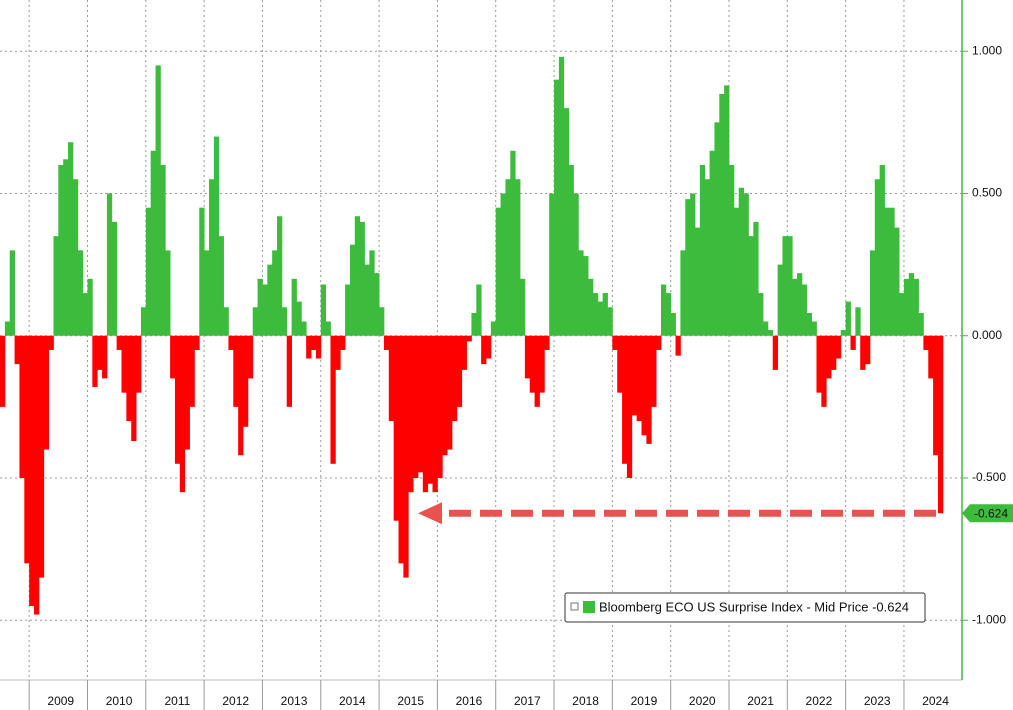 The height and width of the screenshot is (710, 1013). Describe the element at coordinates (877, 701) in the screenshot. I see `x-tick-label: 2023` at that location.